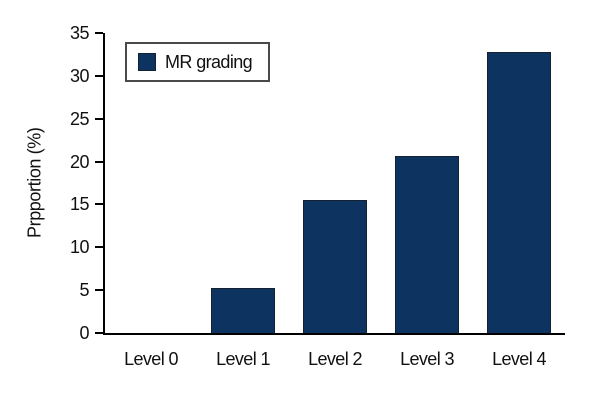  What do you see at coordinates (151, 359) in the screenshot?
I see `x-label-level-0: Level 0` at bounding box center [151, 359].